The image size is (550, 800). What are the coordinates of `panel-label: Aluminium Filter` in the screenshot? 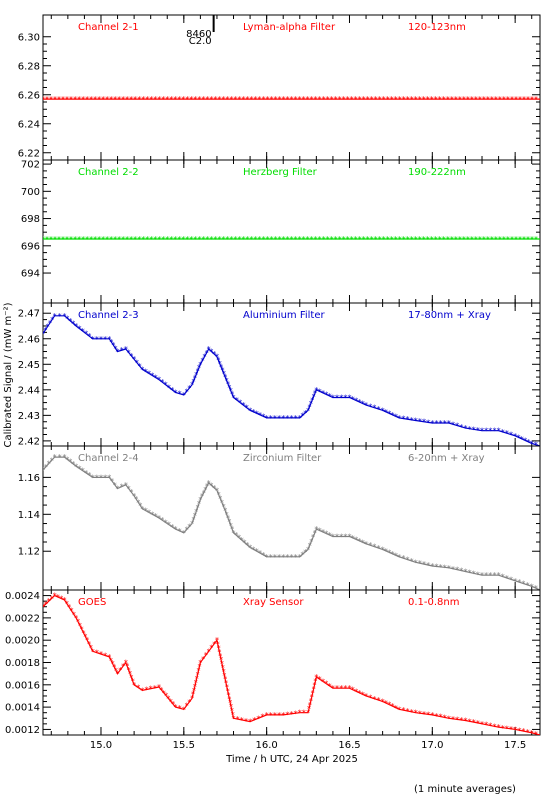 It's located at (284, 315).